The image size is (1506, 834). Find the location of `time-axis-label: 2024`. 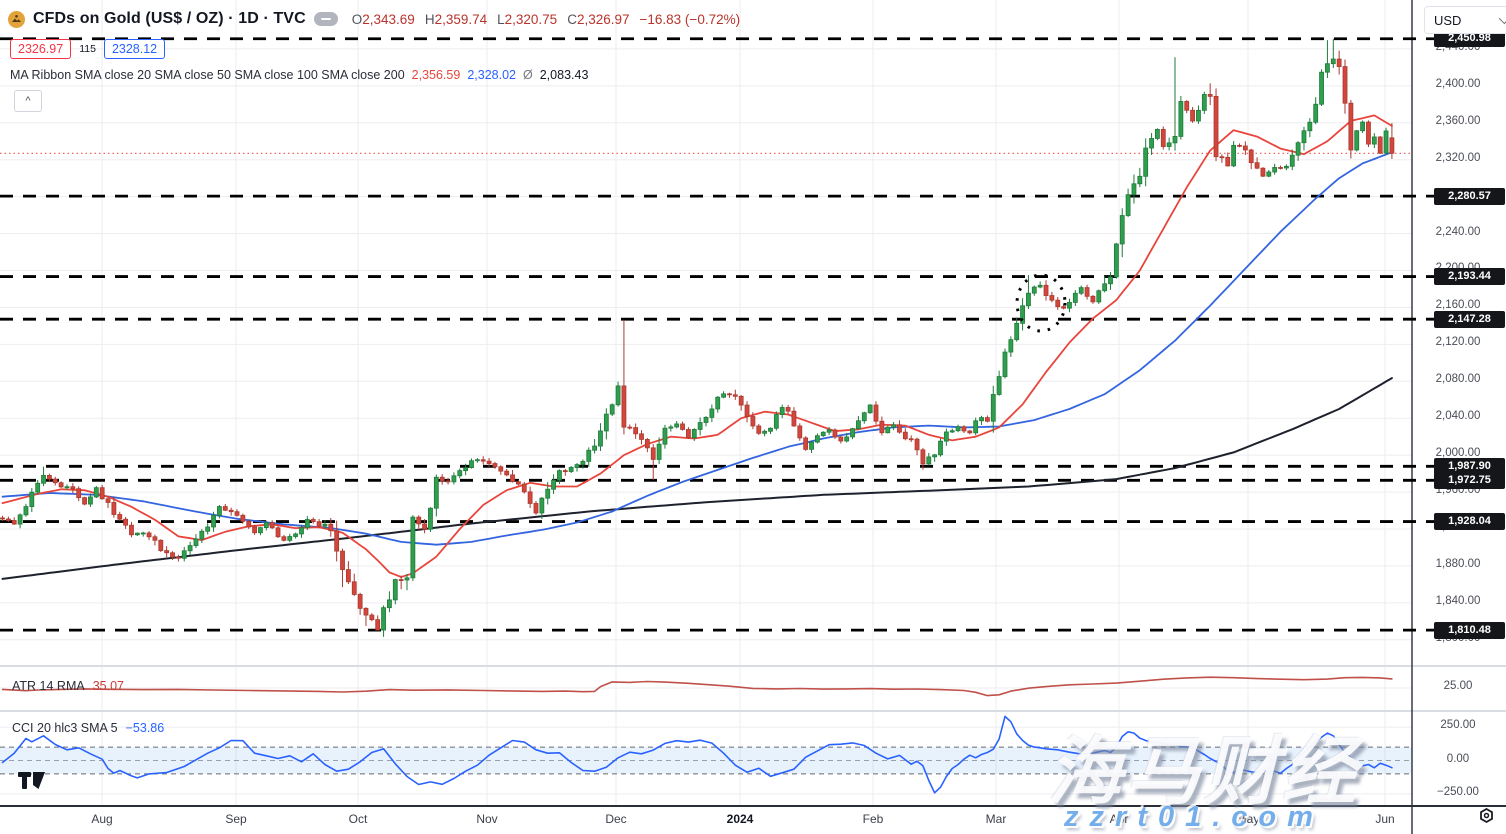

time-axis-label: 2024 is located at coordinates (740, 819).